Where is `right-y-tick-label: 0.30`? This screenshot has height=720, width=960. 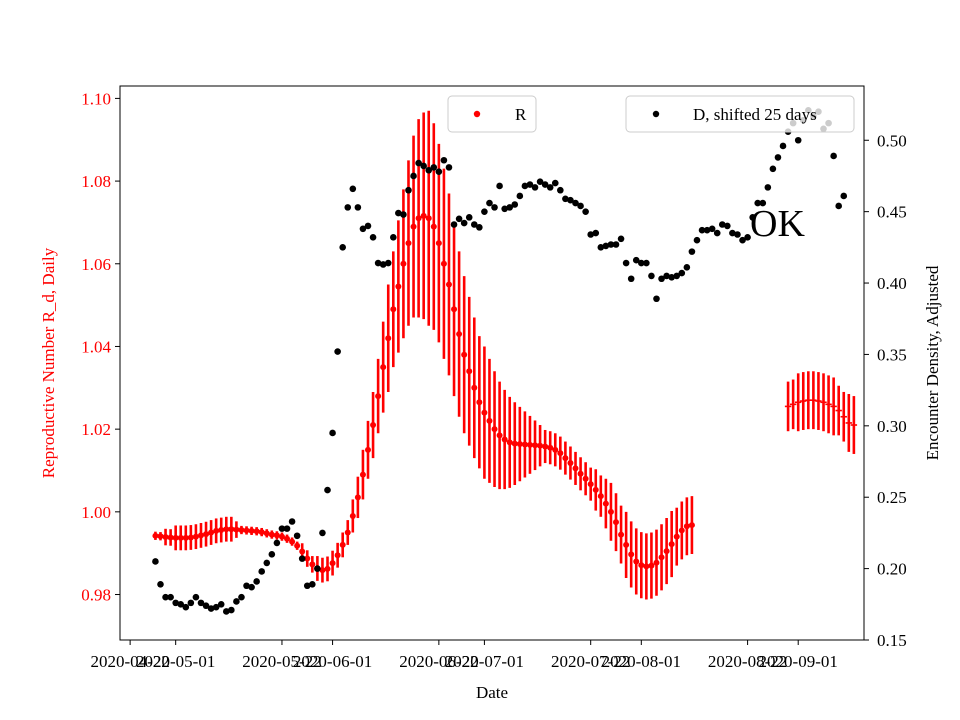
right-y-tick-label: 0.30 is located at coordinates (892, 426).